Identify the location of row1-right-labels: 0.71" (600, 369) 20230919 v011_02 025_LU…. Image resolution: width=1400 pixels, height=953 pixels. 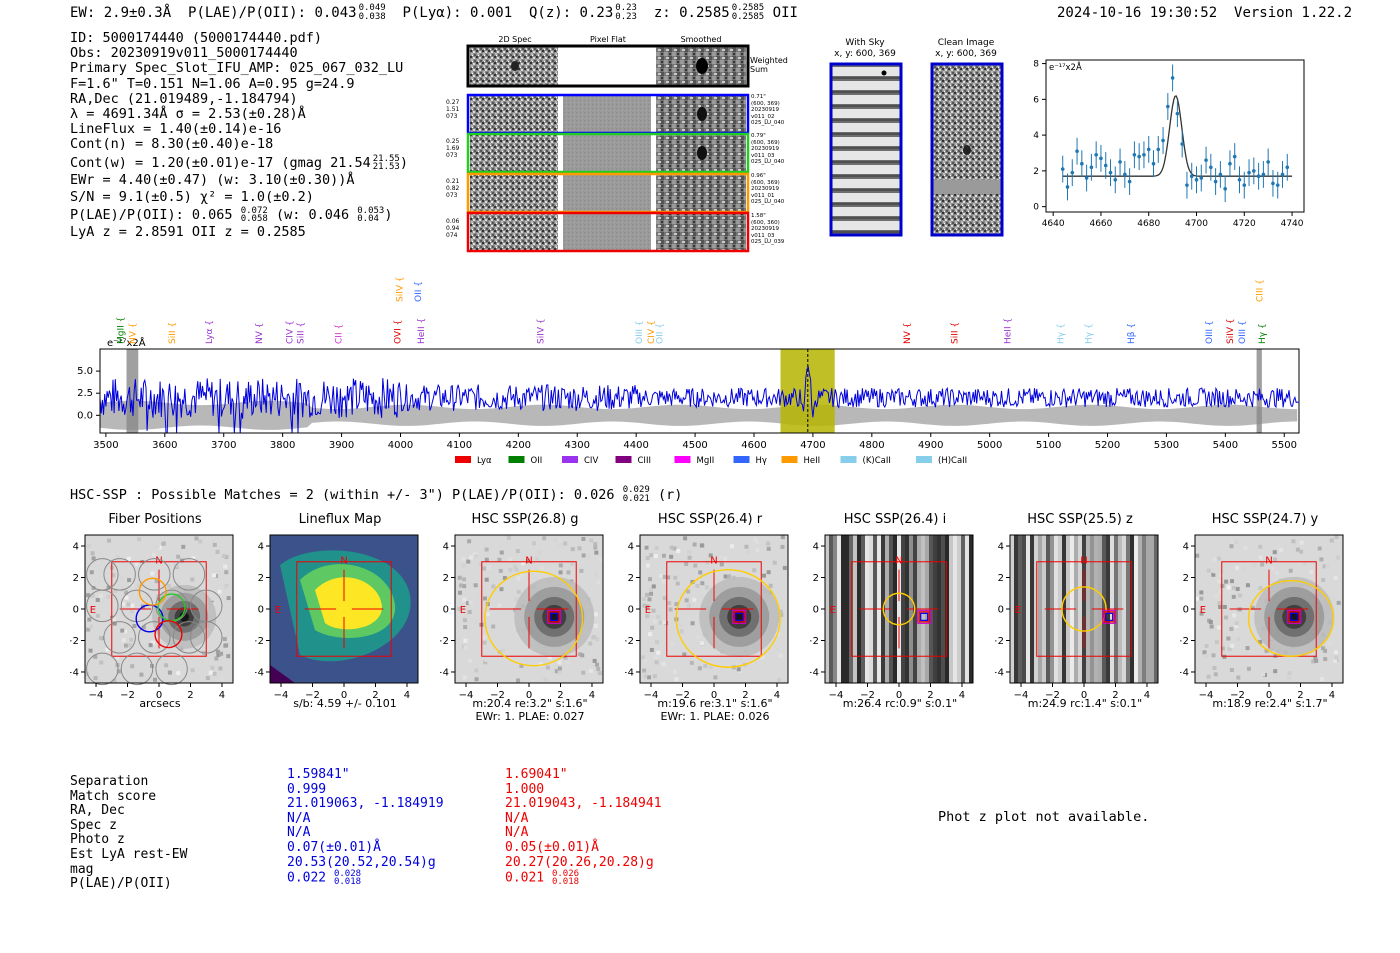
(767, 110).